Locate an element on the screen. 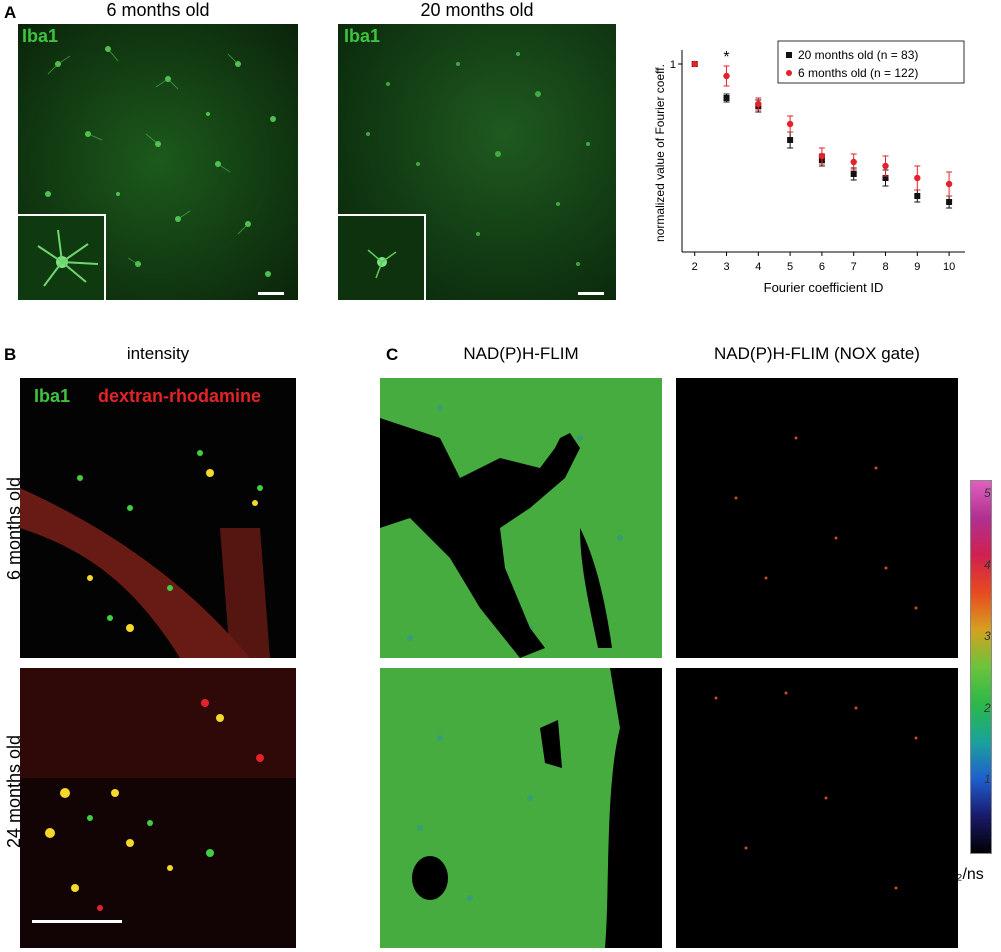  flim-image-24mo is located at coordinates (521, 808).